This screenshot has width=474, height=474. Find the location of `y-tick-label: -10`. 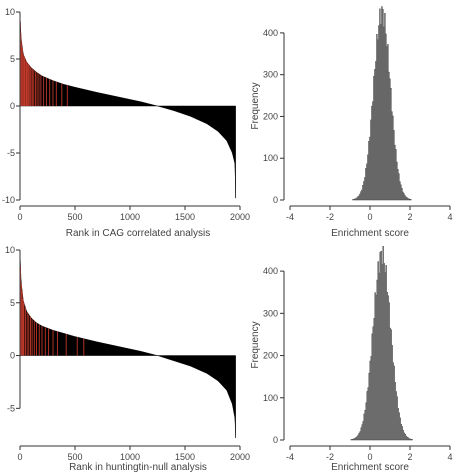

y-tick-label: -10 is located at coordinates (8, 200).